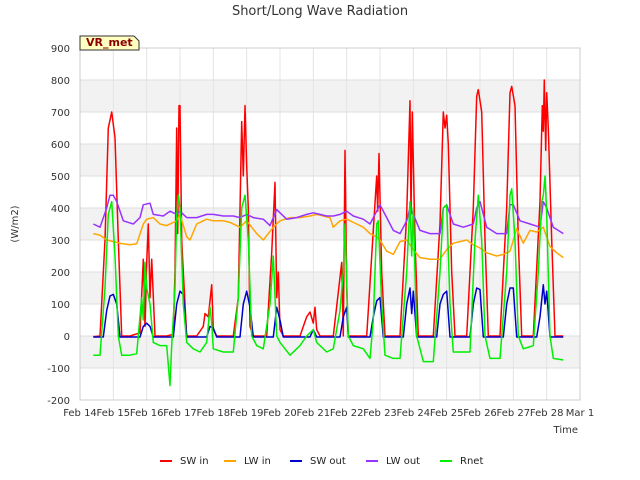  I want to click on x-tick-label: Feb 18, so click(214, 413).